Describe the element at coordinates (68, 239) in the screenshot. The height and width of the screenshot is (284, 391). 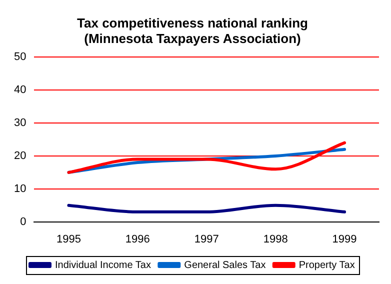
I see `x-tick-label: 1995` at that location.